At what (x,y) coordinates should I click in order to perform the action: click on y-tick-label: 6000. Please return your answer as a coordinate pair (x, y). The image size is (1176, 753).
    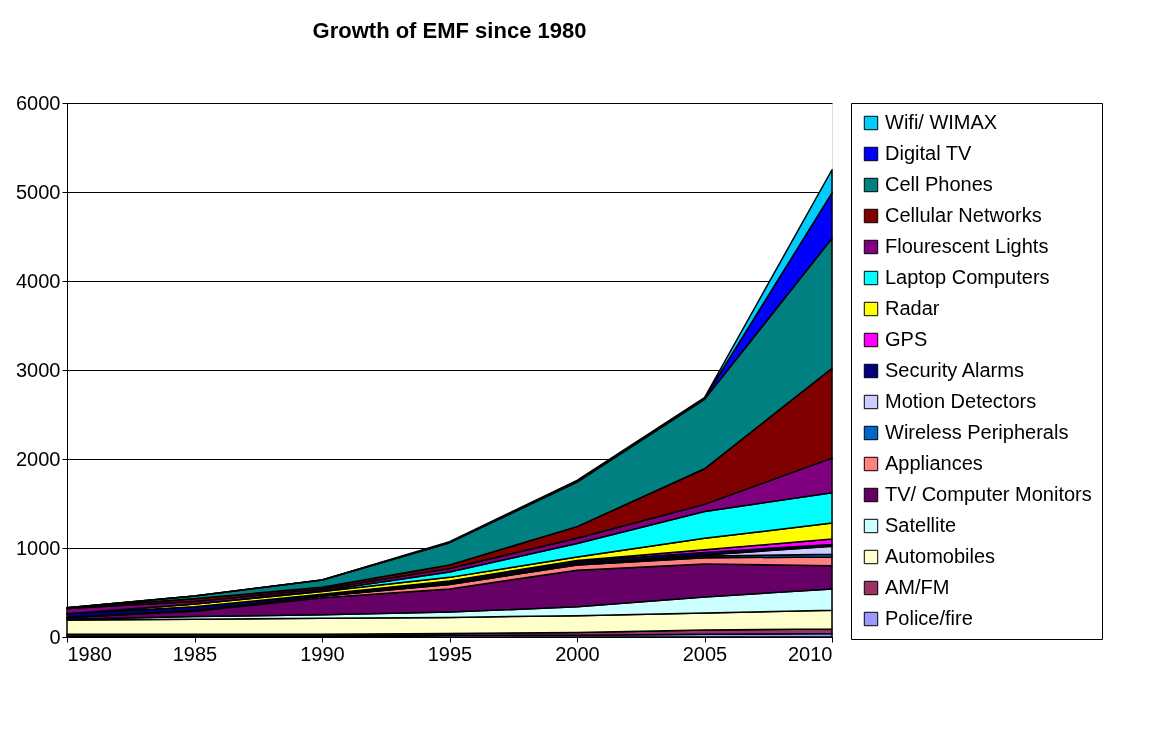
    Looking at the image, I should click on (38, 102).